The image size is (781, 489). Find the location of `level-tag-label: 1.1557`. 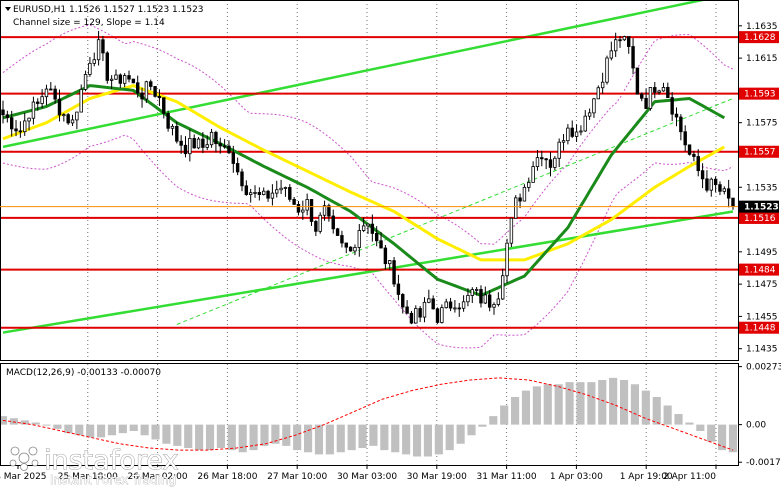

level-tag-label: 1.1557 is located at coordinates (760, 153).